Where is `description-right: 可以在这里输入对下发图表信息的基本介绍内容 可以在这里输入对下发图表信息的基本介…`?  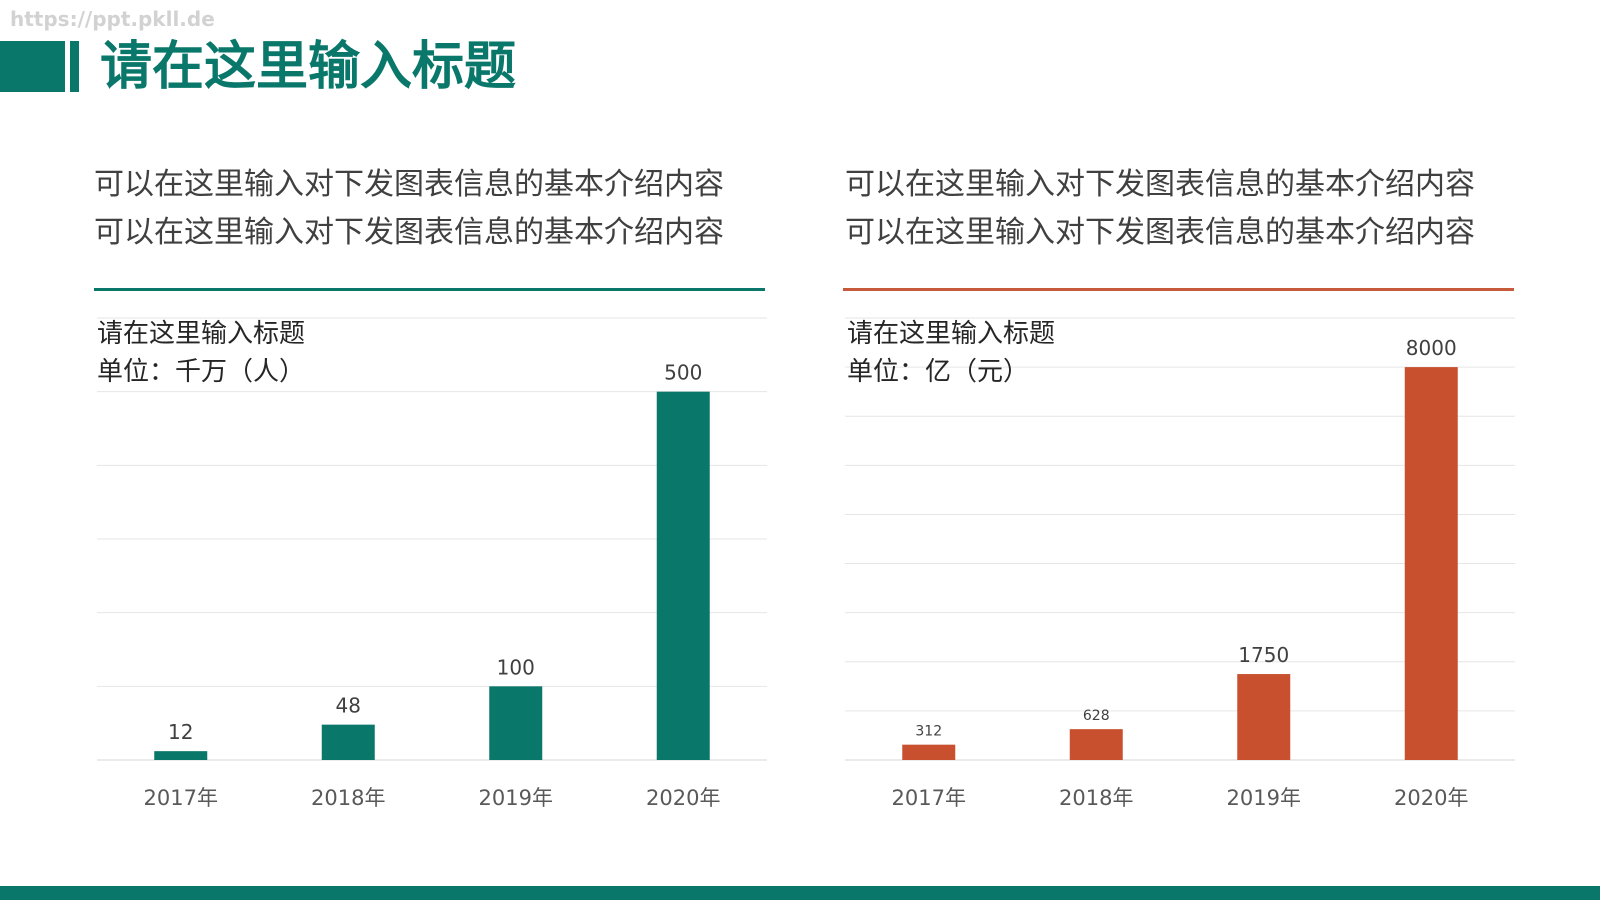 description-right: 可以在这里输入对下发图表信息的基本介绍内容 可以在这里输入对下发图表信息的基本介… is located at coordinates (1160, 209).